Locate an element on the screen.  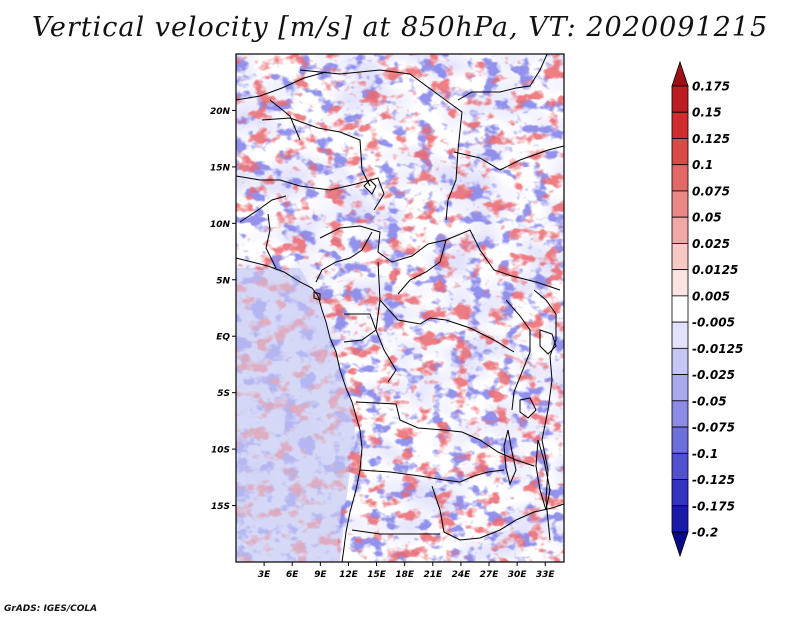
lon-label: 30E is located at coordinates (518, 575).